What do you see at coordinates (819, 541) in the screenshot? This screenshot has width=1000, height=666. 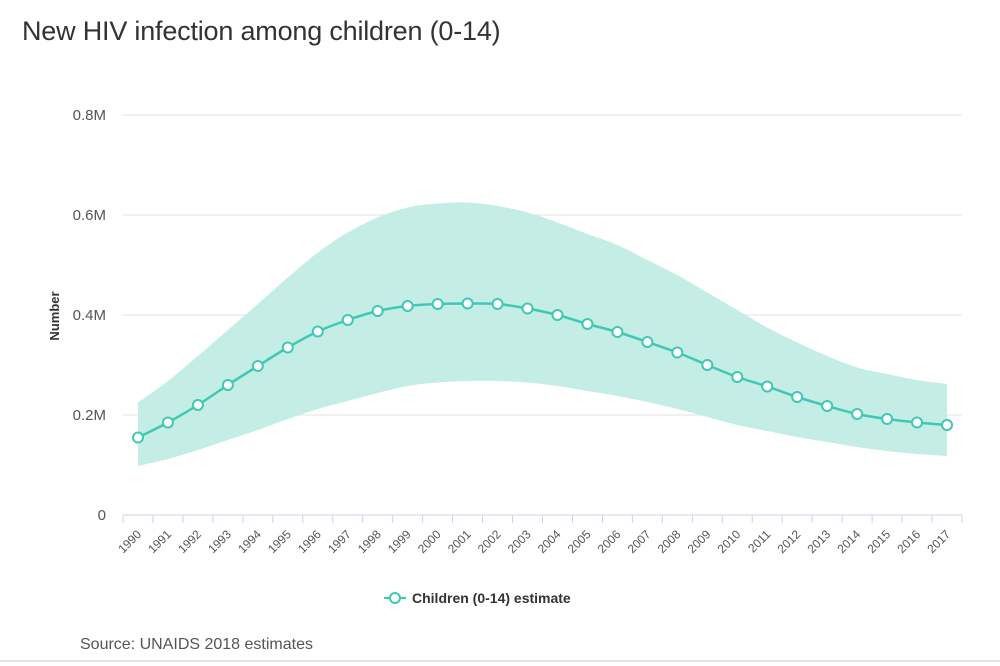 I see `x-tick-label: 2013` at bounding box center [819, 541].